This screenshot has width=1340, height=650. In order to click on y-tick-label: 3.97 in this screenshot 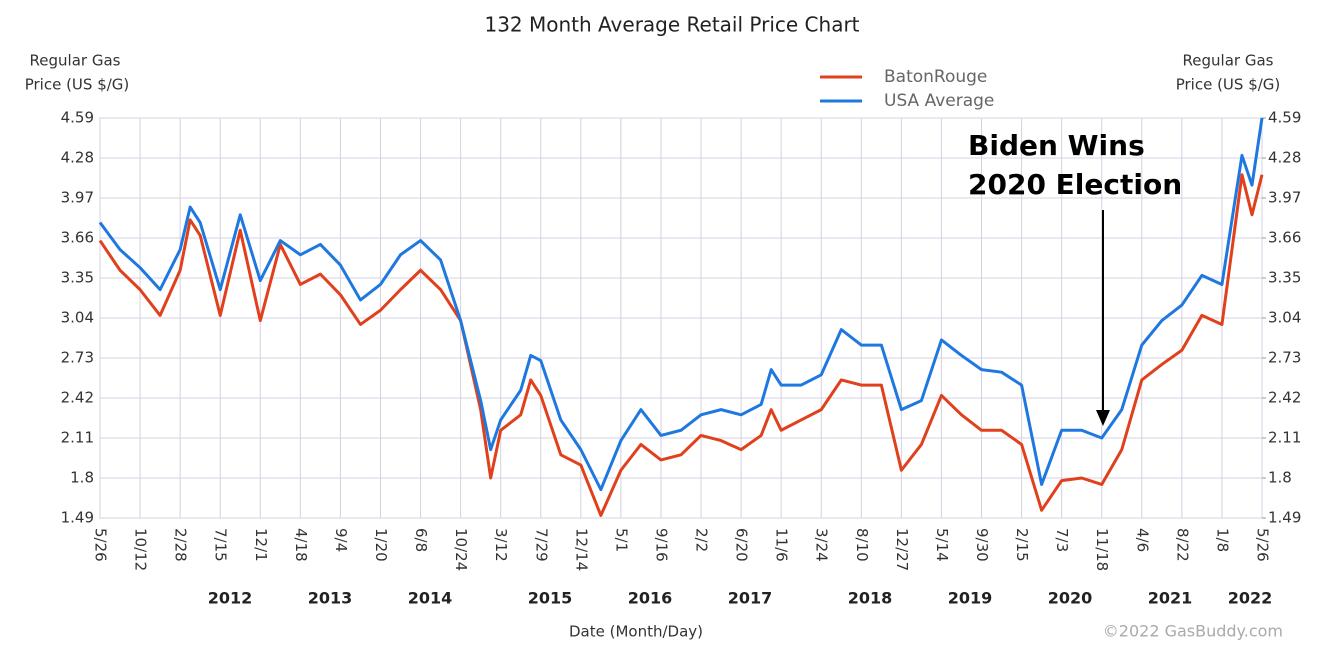, I will do `click(77, 198)`.